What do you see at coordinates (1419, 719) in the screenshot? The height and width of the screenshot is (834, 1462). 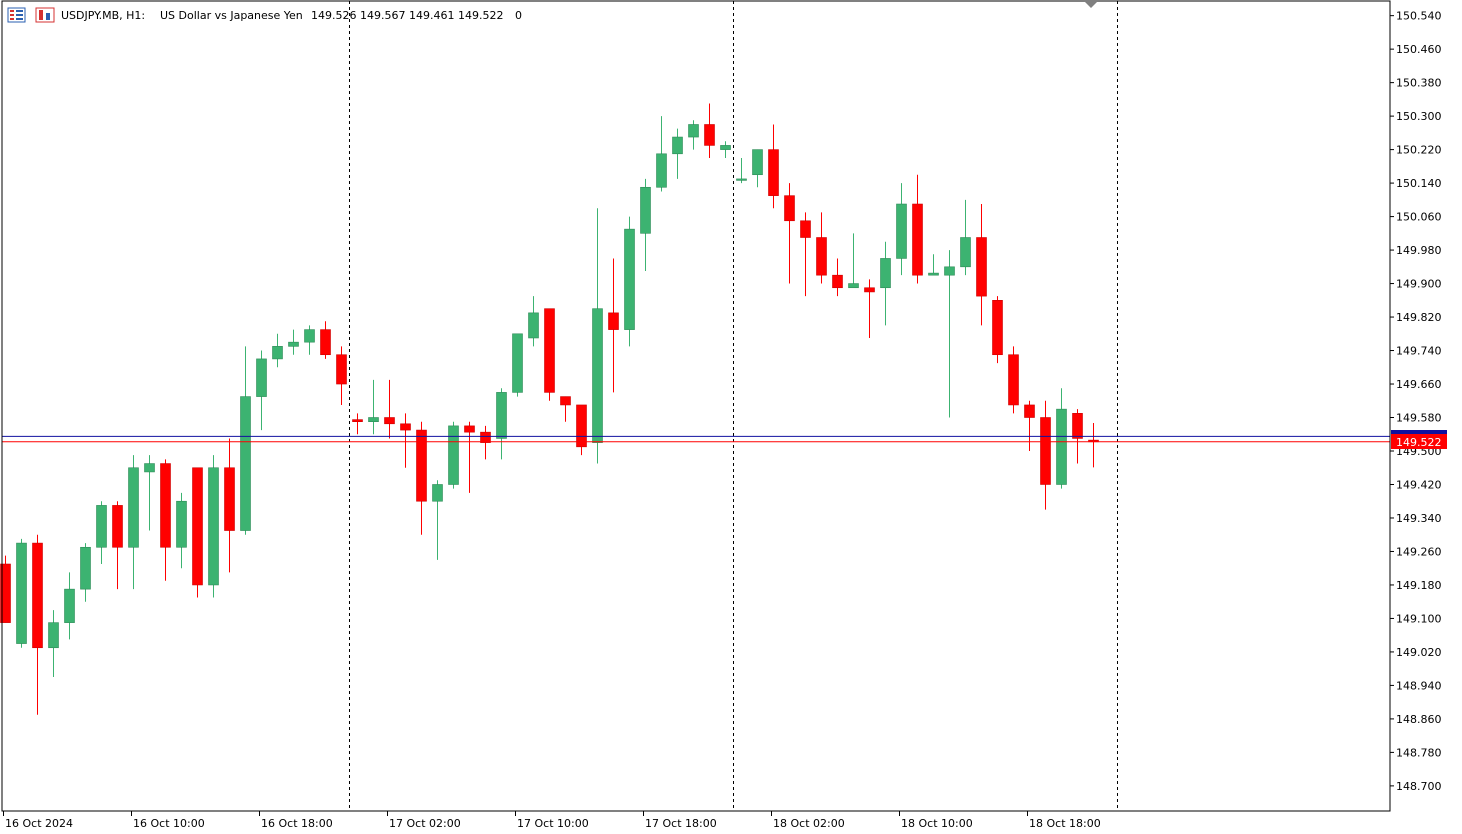 I see `y-tick-label: 148.860` at bounding box center [1419, 719].